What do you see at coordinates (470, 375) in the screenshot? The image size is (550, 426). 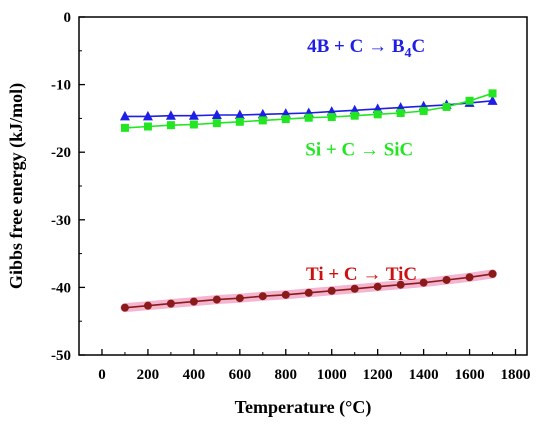 I see `x-tick-label: 1600` at bounding box center [470, 375].